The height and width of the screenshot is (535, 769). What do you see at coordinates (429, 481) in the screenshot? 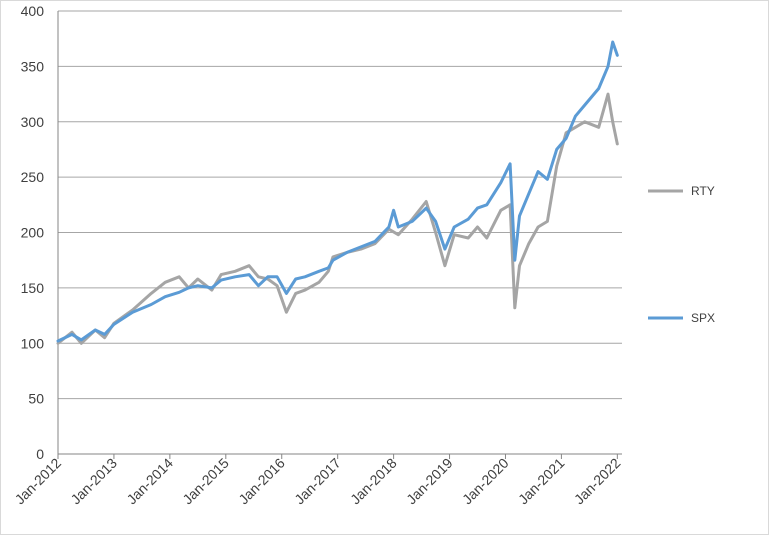
I see `x-tick-label: Jan-2019` at bounding box center [429, 481].